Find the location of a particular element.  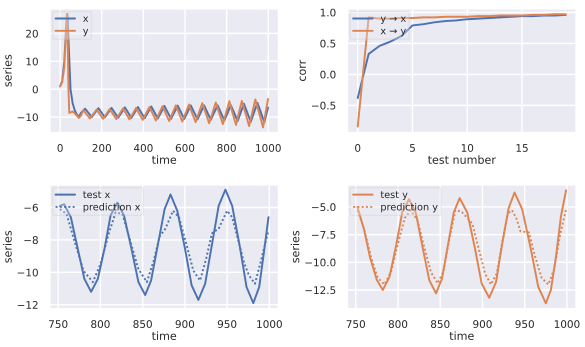

y-tick-label: 0 is located at coordinates (35, 89).